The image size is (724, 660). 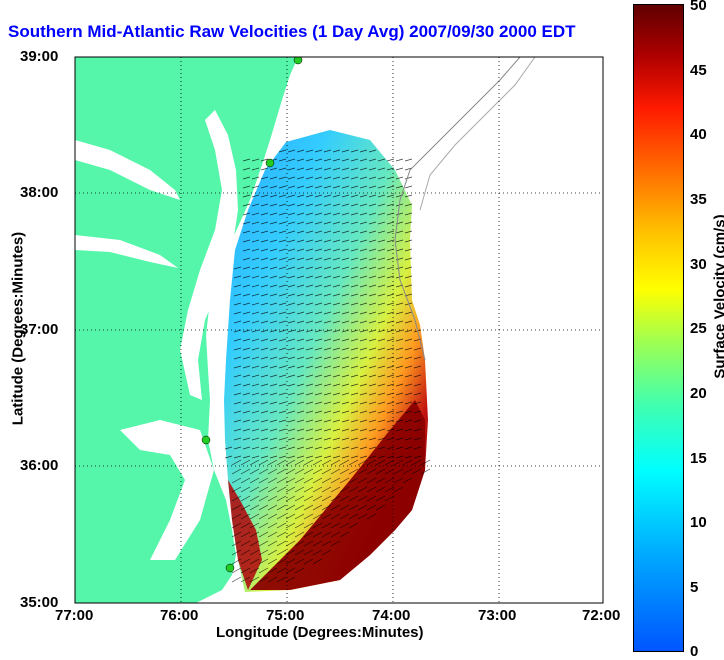 I want to click on colorbar-tick: 0, so click(x=694, y=651).